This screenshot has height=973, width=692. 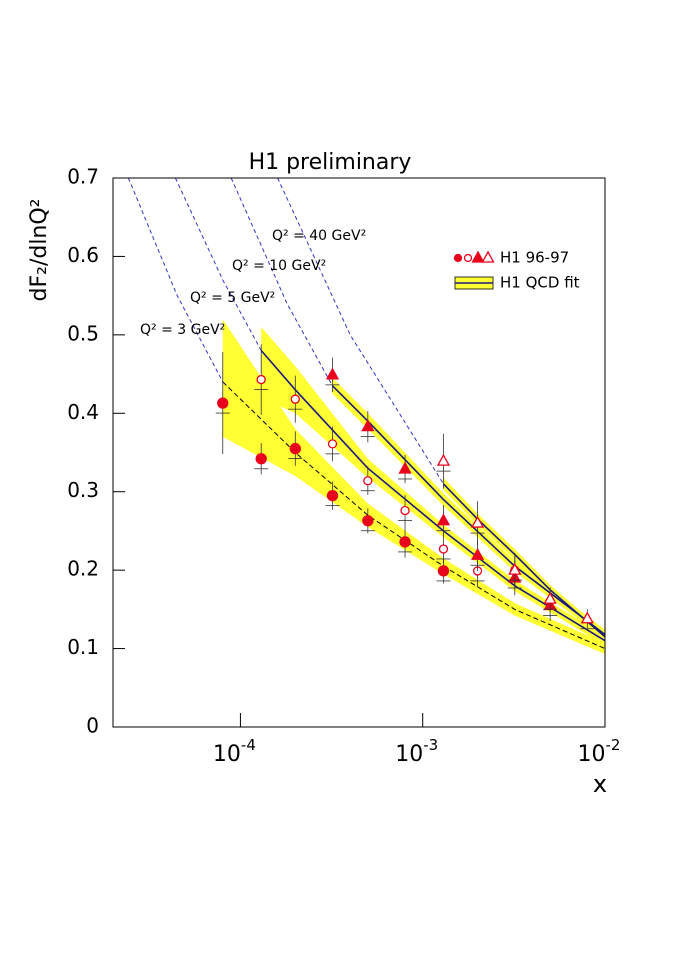 What do you see at coordinates (430, 745) in the screenshot?
I see `x-tick-exponent: -3` at bounding box center [430, 745].